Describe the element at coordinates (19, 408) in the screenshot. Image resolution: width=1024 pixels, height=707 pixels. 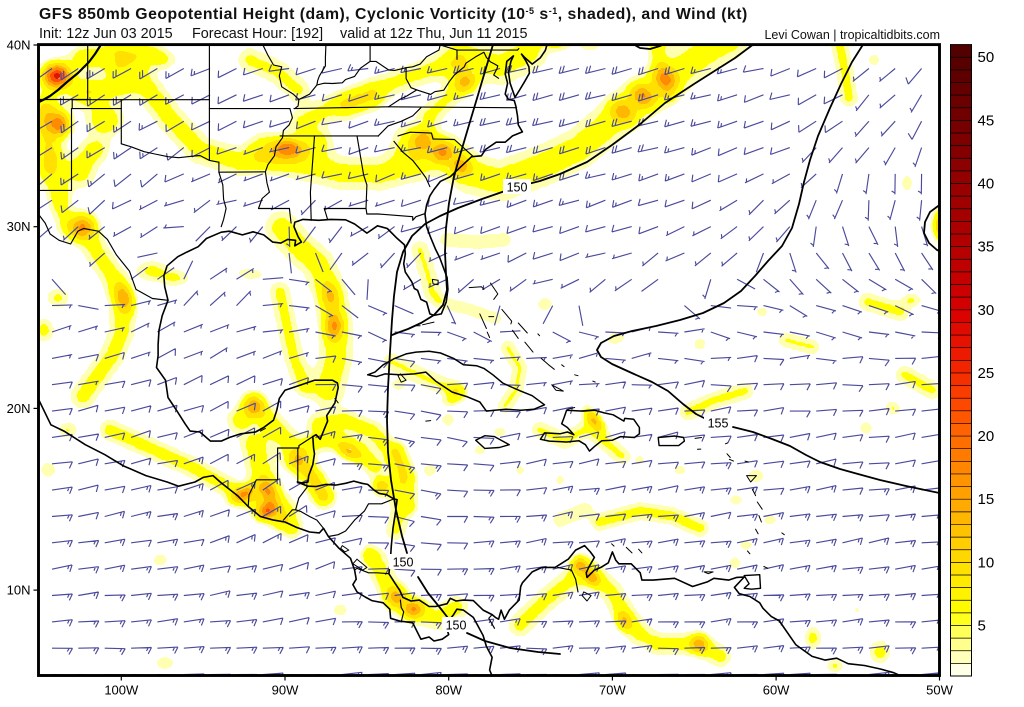
I see `svg-text: 20N` at that location.